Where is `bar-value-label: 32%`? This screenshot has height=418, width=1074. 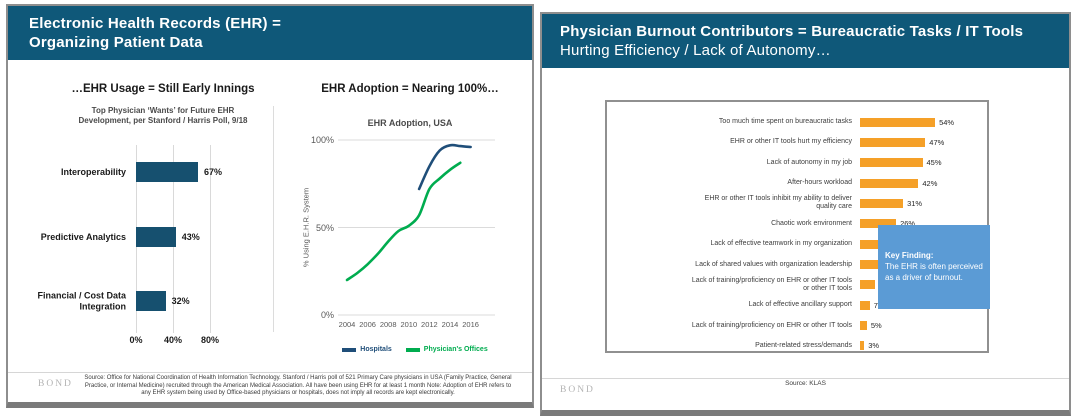 bar-value-label: 32% is located at coordinates (180, 301).